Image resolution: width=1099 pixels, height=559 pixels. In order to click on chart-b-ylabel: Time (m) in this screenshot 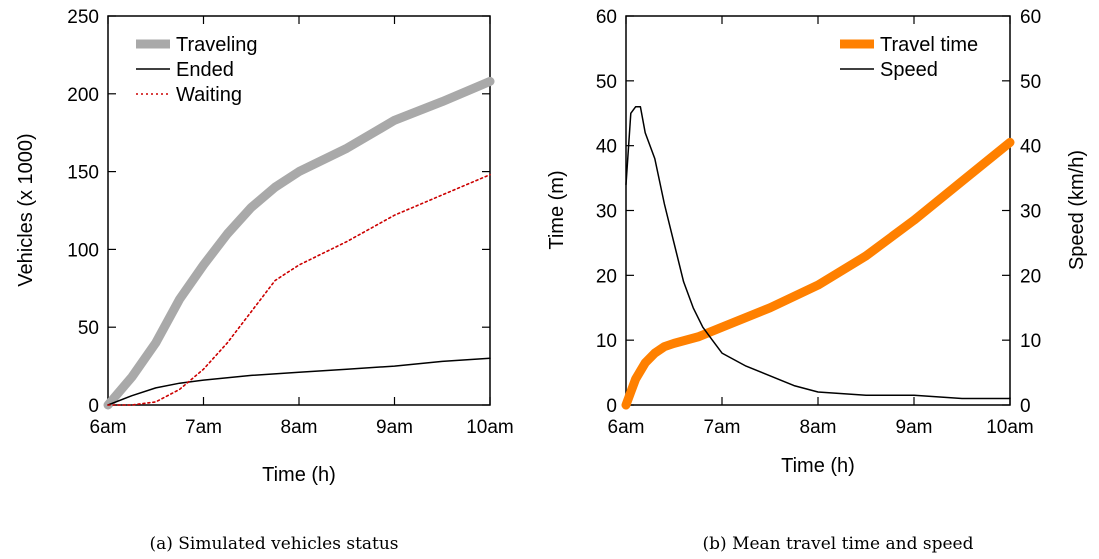, I will do `click(557, 209)`.